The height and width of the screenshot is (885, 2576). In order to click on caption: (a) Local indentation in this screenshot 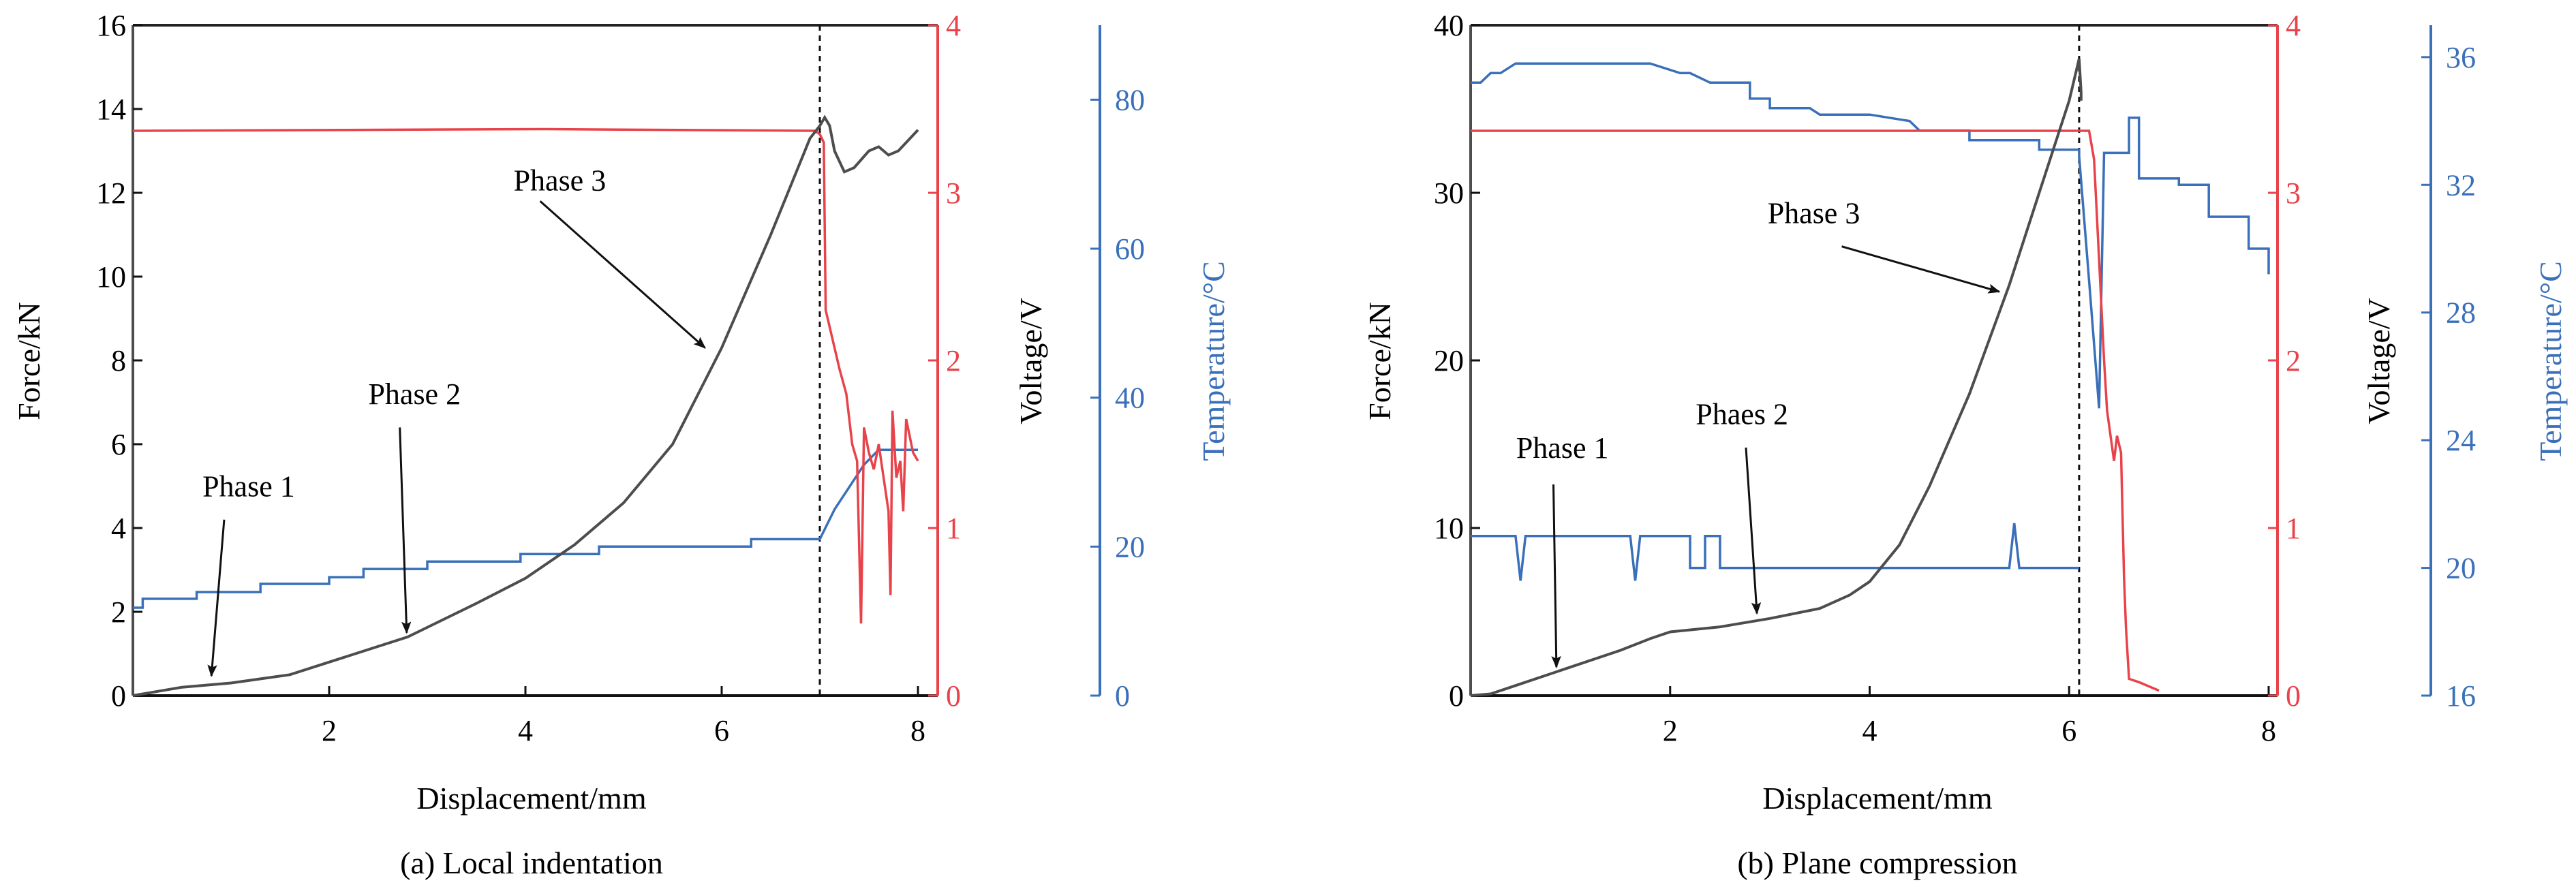, I will do `click(531, 862)`.